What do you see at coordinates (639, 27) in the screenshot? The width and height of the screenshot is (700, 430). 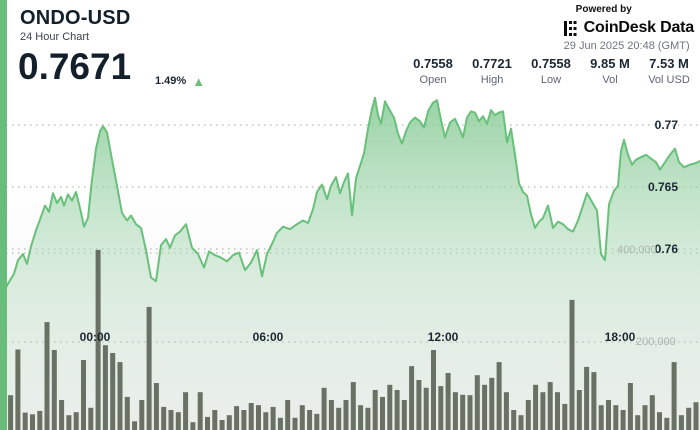 I see `brand-name: CoinDesk Data` at bounding box center [639, 27].